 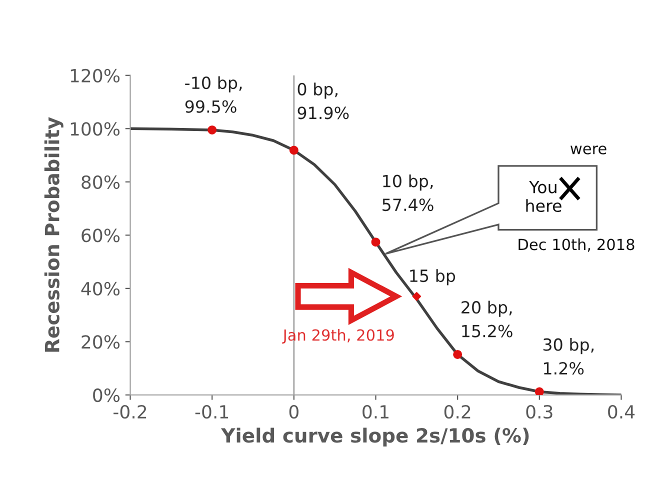 What do you see at coordinates (433, 277) in the screenshot?
I see `annotation: 15 bp` at bounding box center [433, 277].